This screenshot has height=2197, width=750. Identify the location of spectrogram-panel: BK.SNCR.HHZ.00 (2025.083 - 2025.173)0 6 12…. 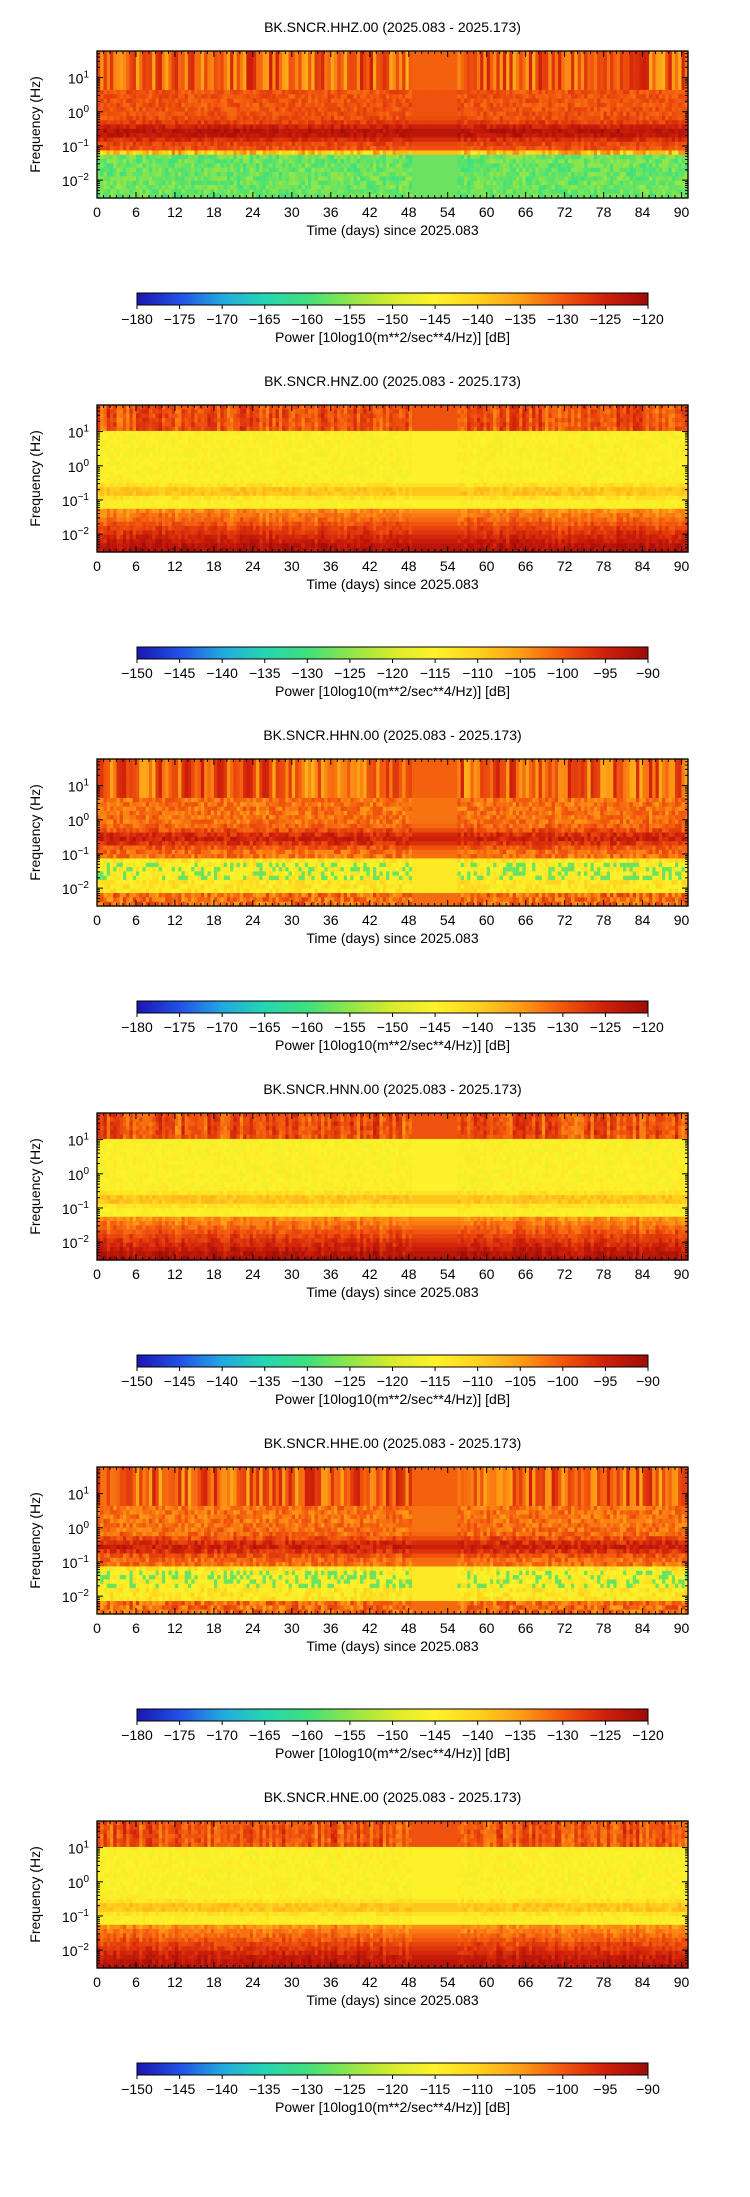
(358, 182).